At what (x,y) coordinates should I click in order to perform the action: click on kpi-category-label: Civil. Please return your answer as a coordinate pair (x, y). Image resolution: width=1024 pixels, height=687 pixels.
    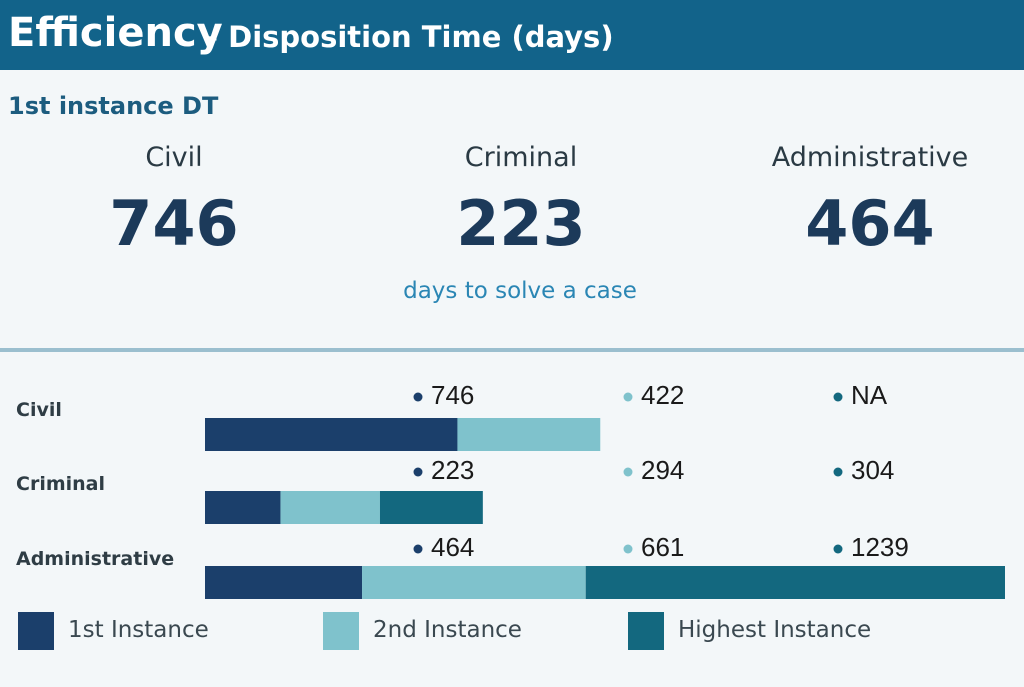
    Looking at the image, I should click on (174, 157).